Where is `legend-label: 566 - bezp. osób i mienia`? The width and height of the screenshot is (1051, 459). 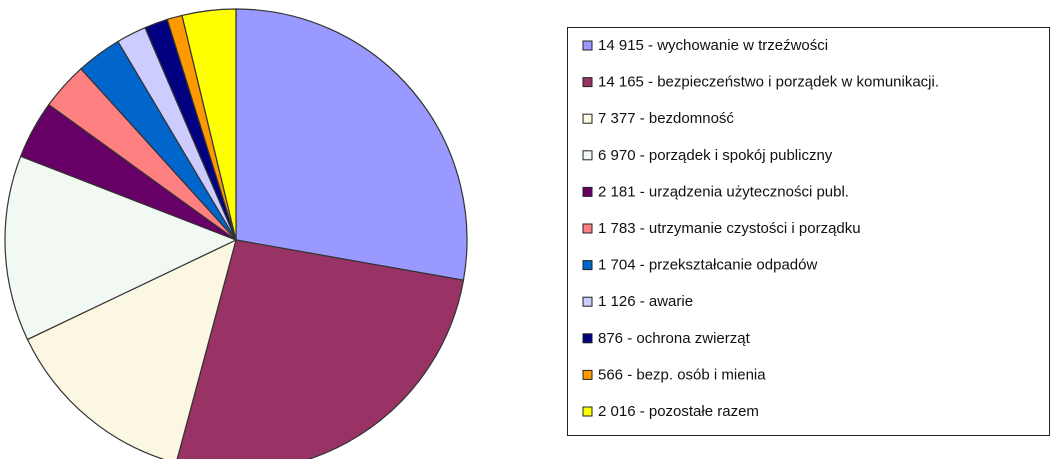 legend-label: 566 - bezp. osób i mienia is located at coordinates (682, 374).